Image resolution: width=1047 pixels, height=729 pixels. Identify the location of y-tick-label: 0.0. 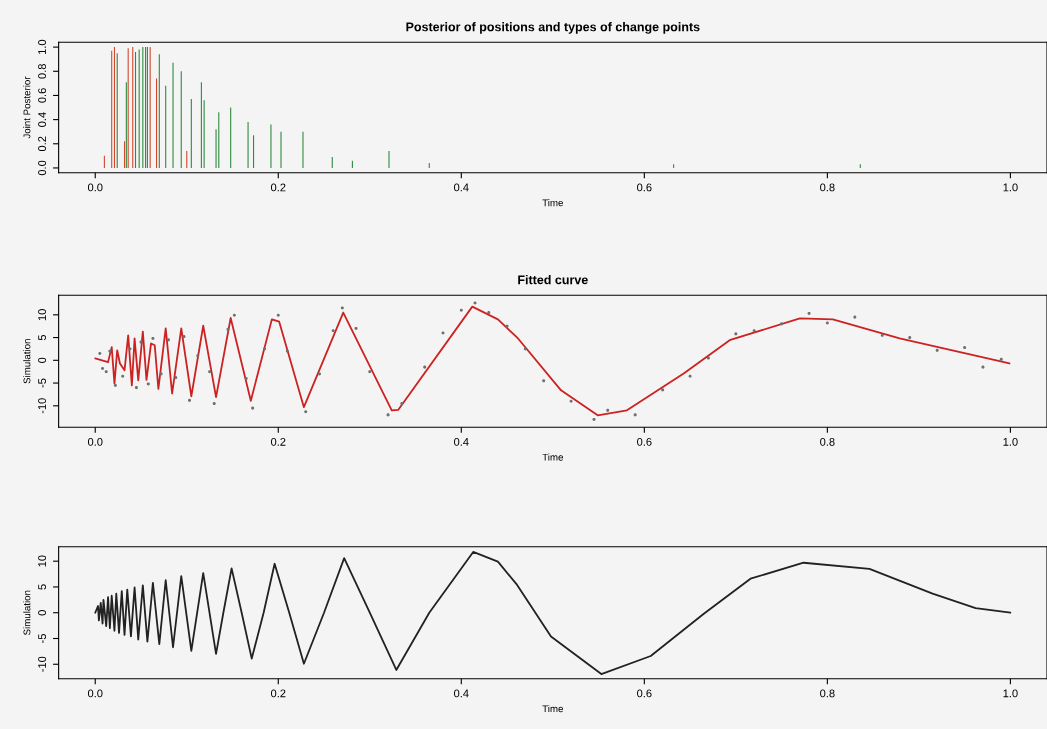
(42, 168).